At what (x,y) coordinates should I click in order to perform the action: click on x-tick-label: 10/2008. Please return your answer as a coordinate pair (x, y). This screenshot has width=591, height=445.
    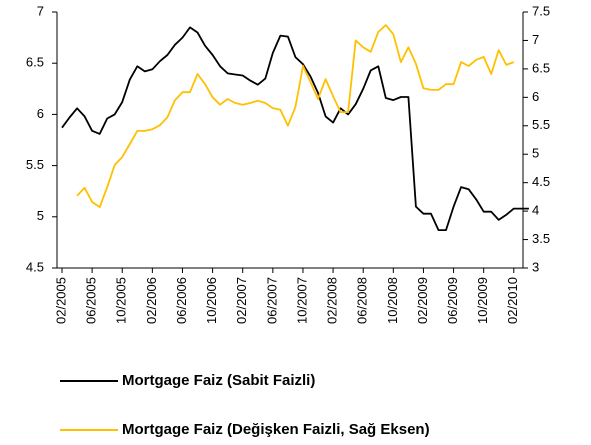
    Looking at the image, I should click on (392, 300).